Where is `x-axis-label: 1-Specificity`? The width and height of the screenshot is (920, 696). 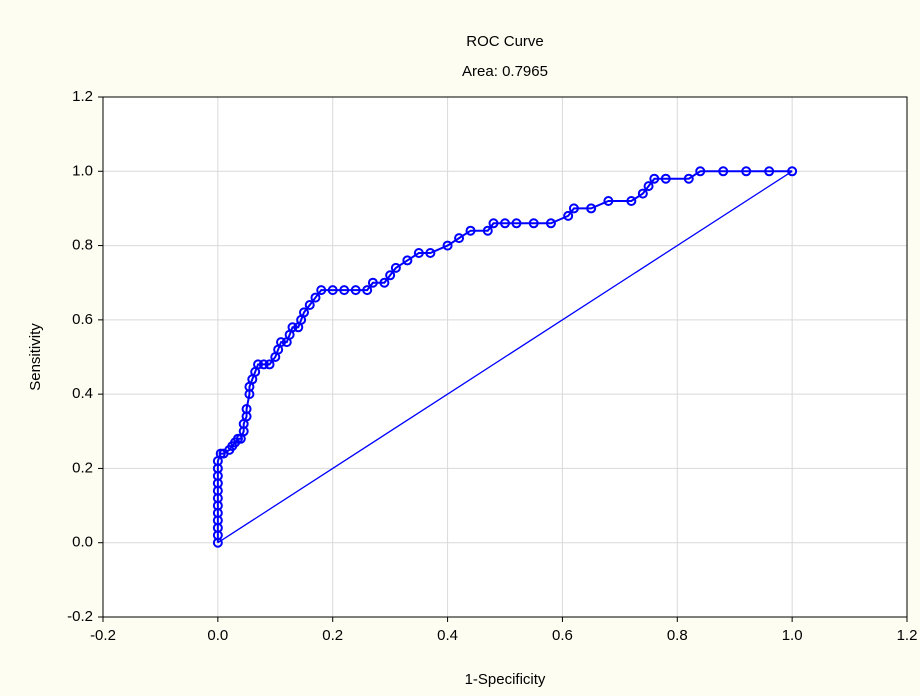 x-axis-label: 1-Specificity is located at coordinates (505, 679).